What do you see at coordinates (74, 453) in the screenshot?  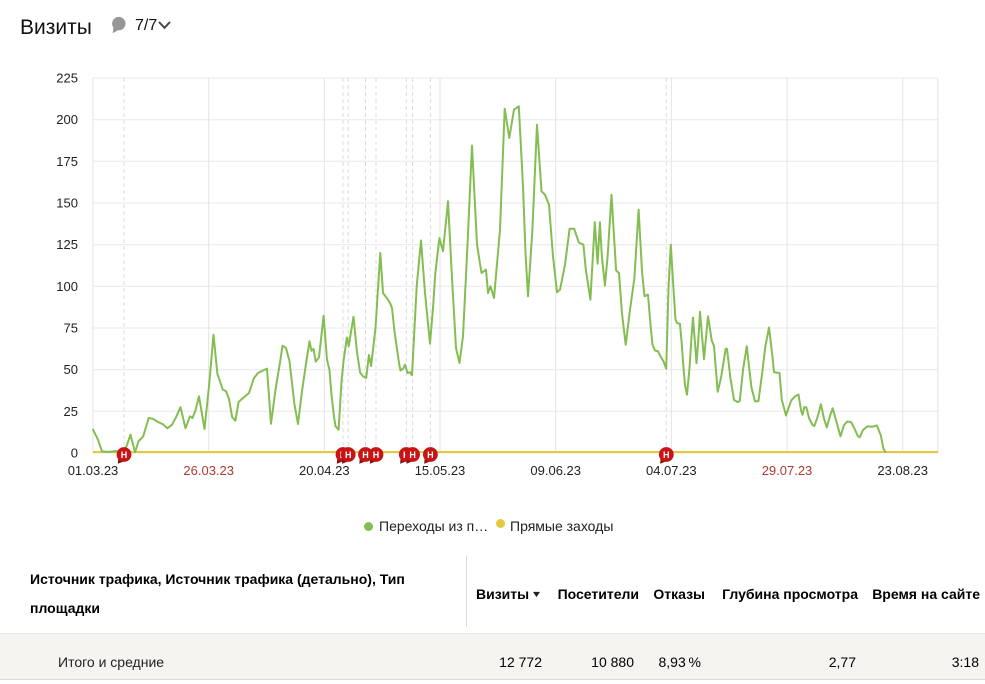 I see `svg-text: 0` at bounding box center [74, 453].